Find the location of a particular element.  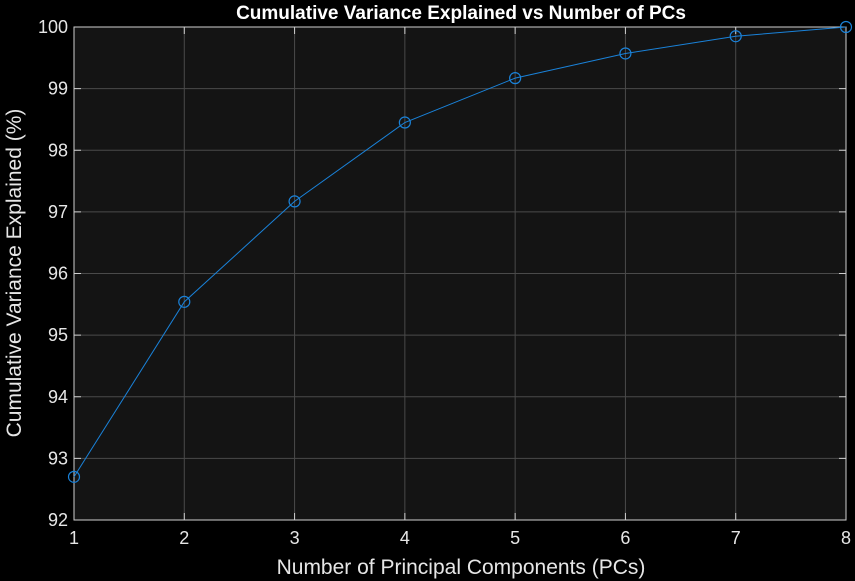

y-tick-label: 99 is located at coordinates (58, 89).